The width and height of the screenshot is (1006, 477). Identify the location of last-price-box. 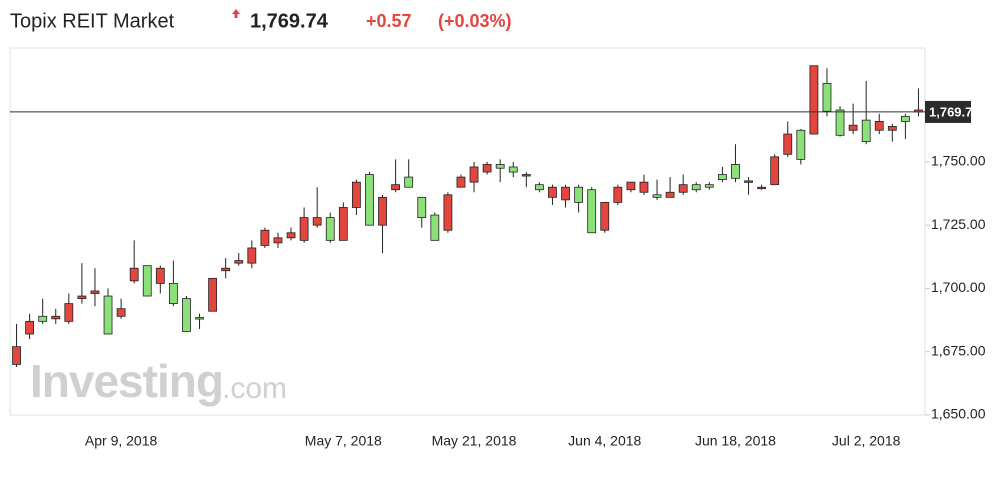
(948, 111).